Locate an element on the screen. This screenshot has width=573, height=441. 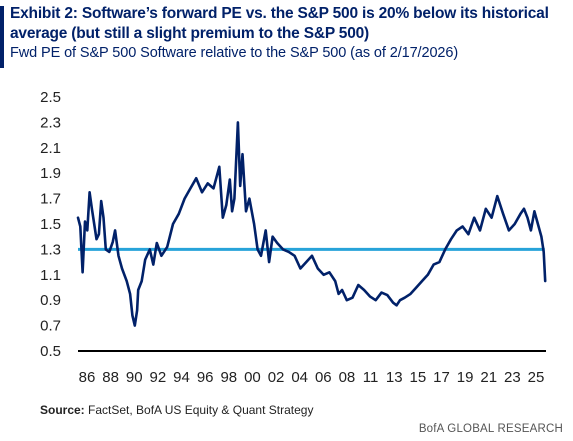
x-tick-label: 19 is located at coordinates (465, 377).